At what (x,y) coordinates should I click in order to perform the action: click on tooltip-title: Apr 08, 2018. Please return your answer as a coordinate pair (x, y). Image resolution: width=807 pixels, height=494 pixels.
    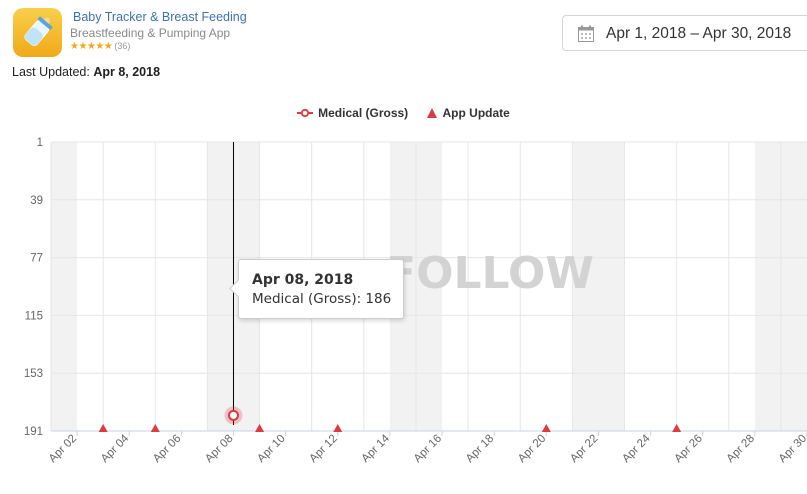
    Looking at the image, I should click on (303, 280).